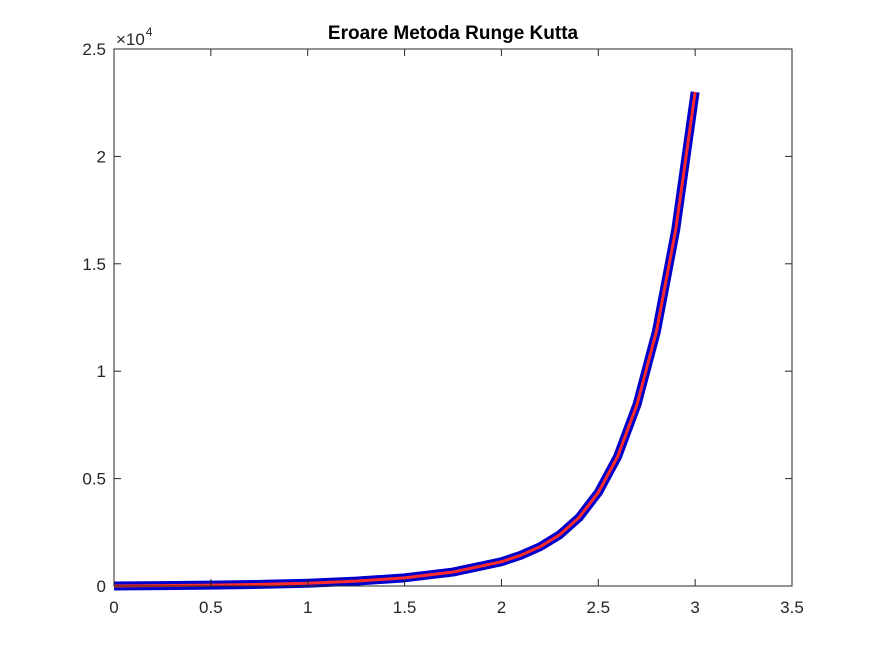 The width and height of the screenshot is (875, 656). I want to click on chart-title: Eroare Metoda Runge Kutta, so click(453, 33).